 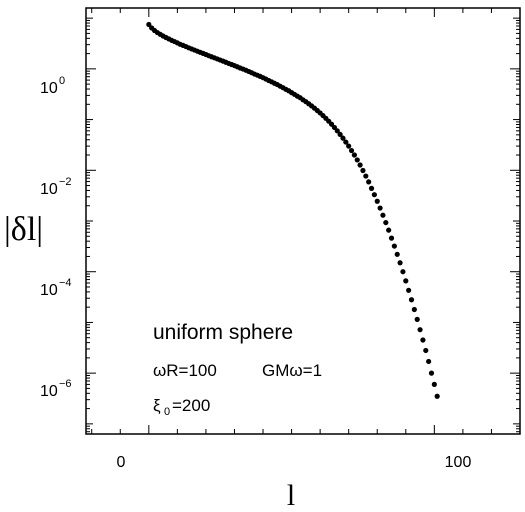 What do you see at coordinates (191, 405) in the screenshot?
I see `svg-text: =200` at bounding box center [191, 405].